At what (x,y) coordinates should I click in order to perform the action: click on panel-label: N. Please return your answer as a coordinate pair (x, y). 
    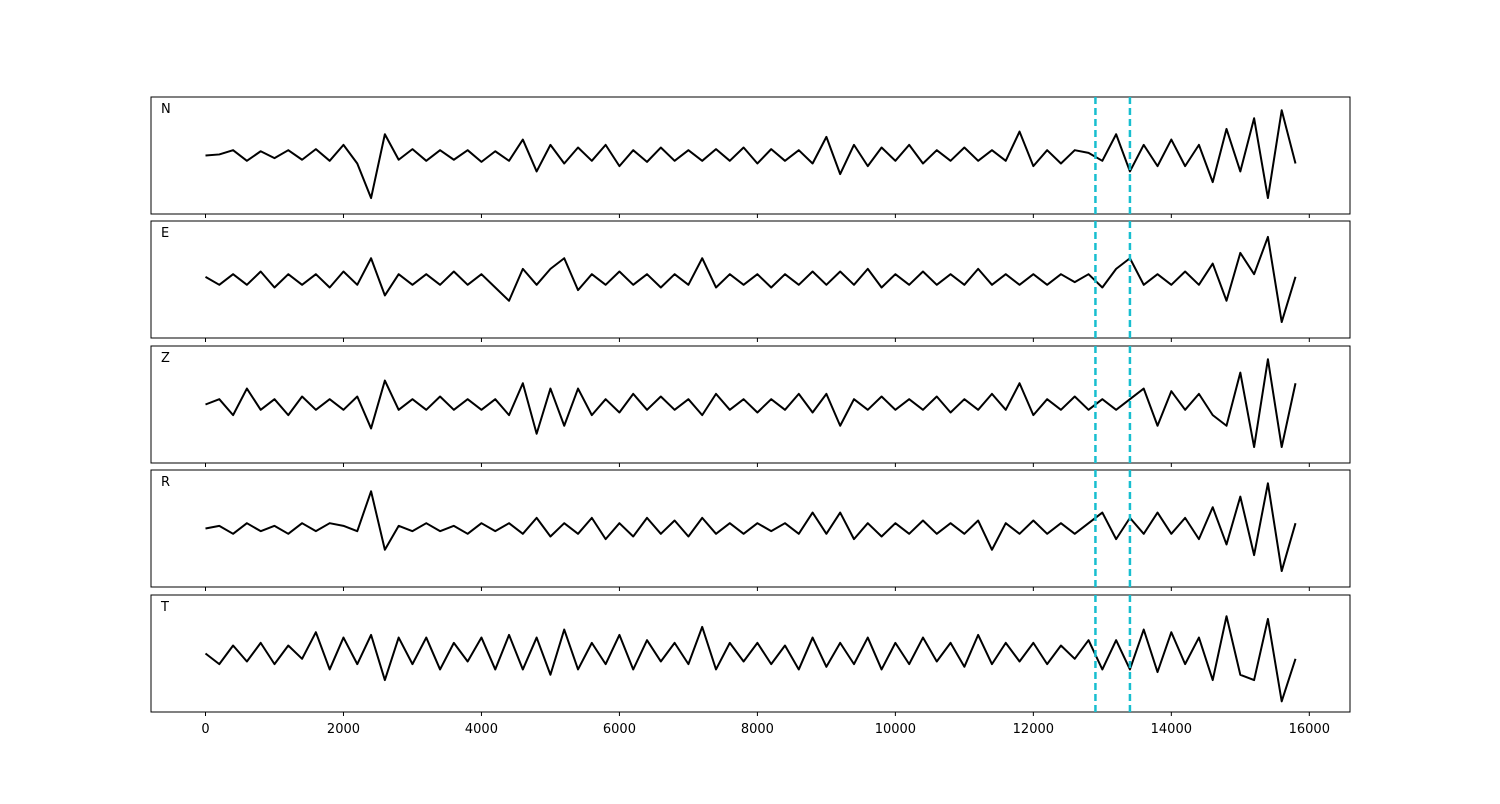
    Looking at the image, I should click on (166, 109).